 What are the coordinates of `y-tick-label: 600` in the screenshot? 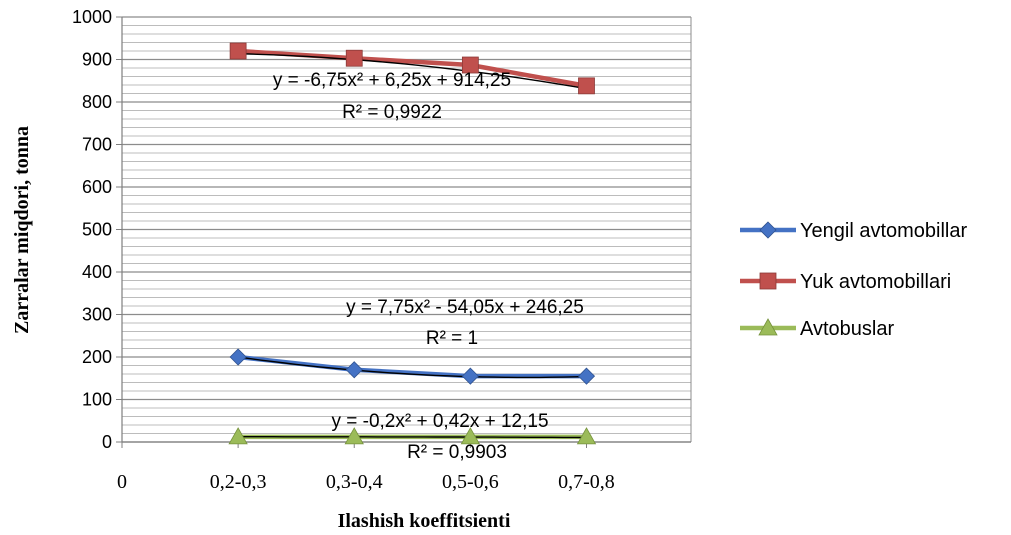 It's located at (97, 187).